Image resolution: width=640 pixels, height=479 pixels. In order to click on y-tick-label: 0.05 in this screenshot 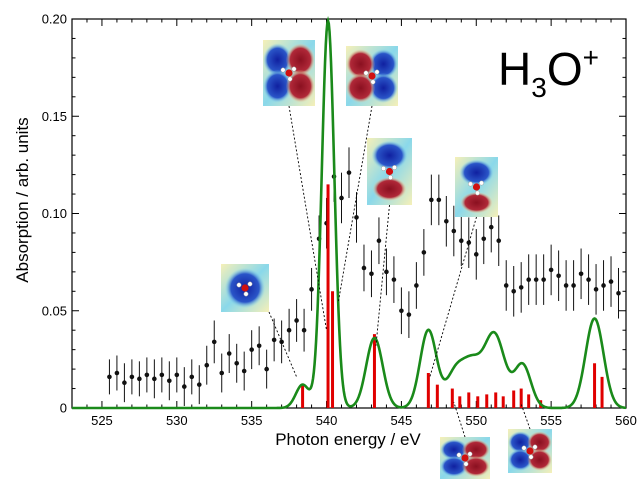, I will do `click(54, 310)`.